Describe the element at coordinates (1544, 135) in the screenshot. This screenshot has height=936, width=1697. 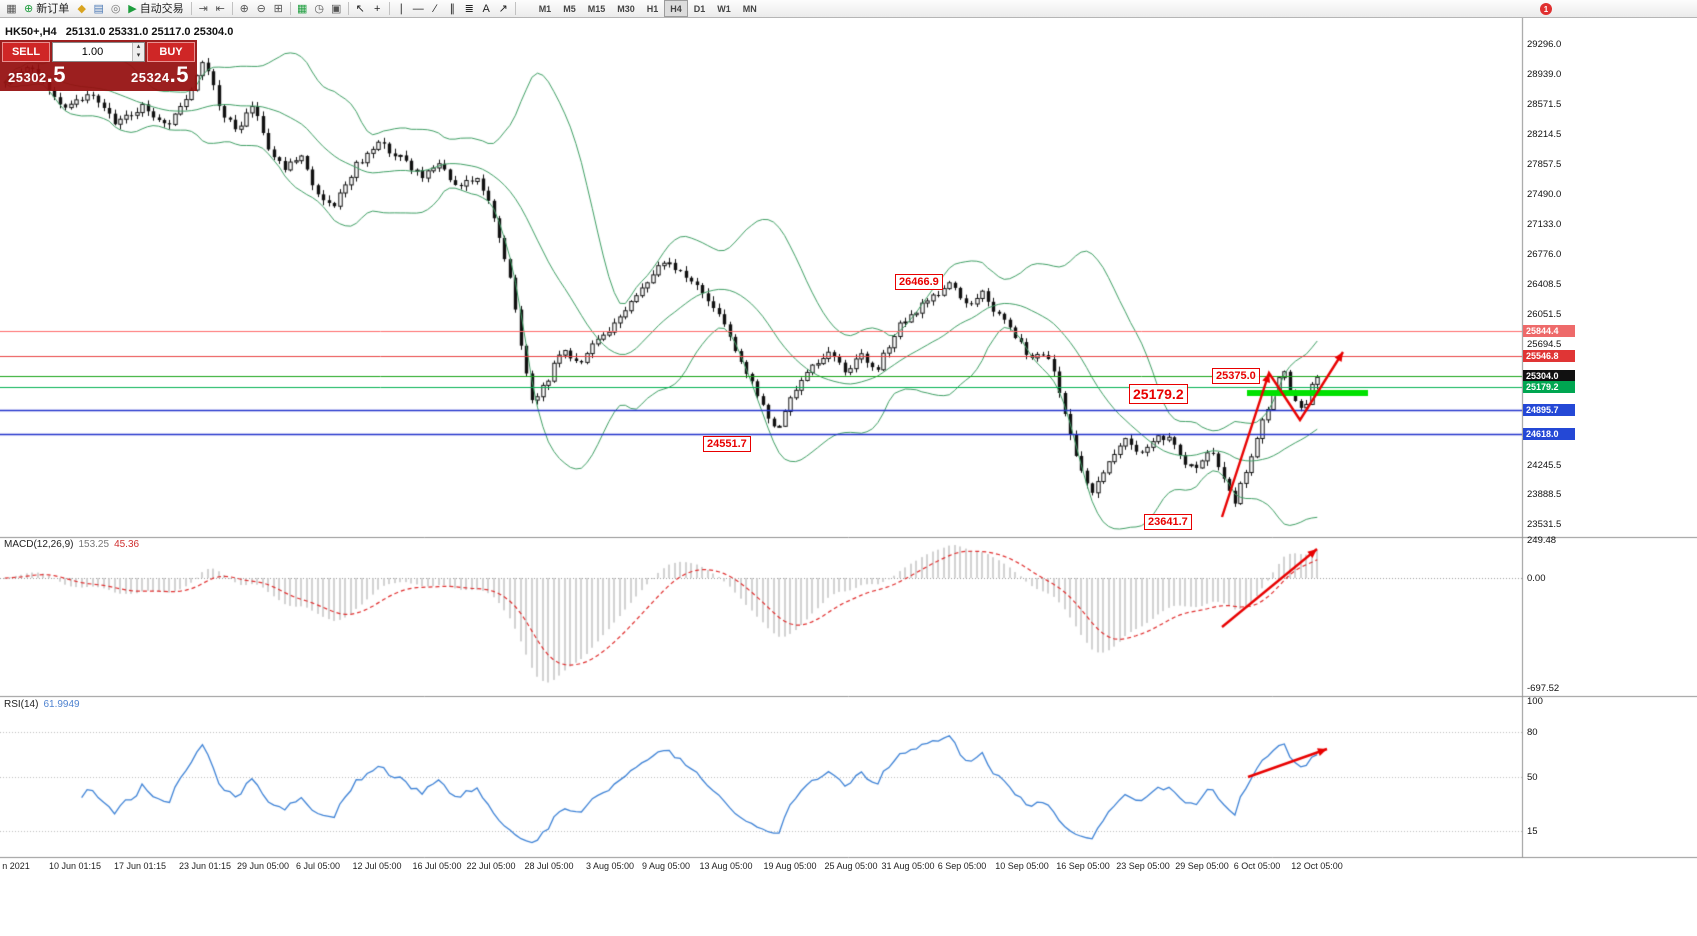
I see `price-axis-label: 28214.5` at that location.